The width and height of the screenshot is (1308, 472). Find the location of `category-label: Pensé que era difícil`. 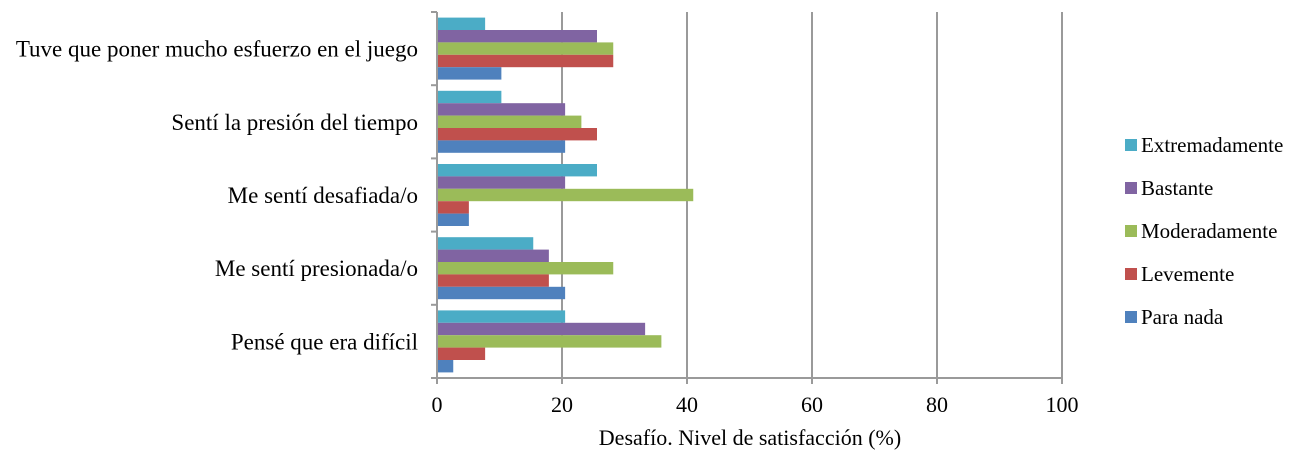

category-label: Pensé que era difícil is located at coordinates (324, 341).